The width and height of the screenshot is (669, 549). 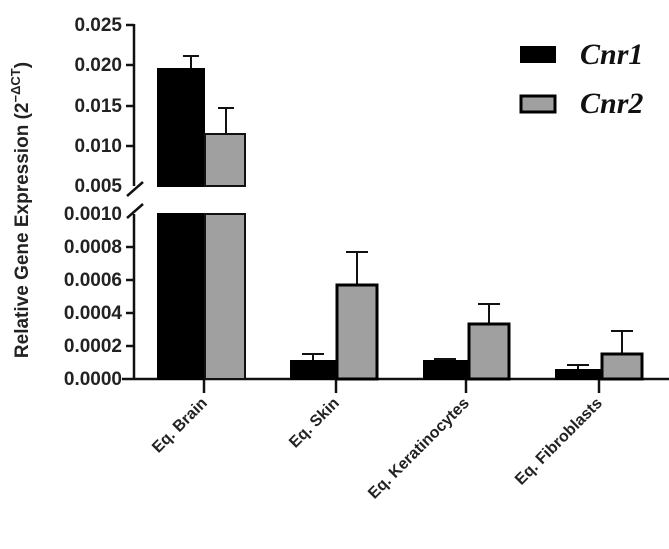 What do you see at coordinates (313, 370) in the screenshot?
I see `bar-cnr1-eq-skin` at bounding box center [313, 370].